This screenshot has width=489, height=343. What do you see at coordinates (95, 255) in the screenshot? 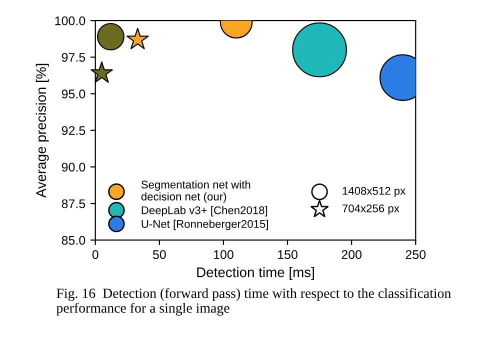
I see `x-tick-label: 0` at bounding box center [95, 255].